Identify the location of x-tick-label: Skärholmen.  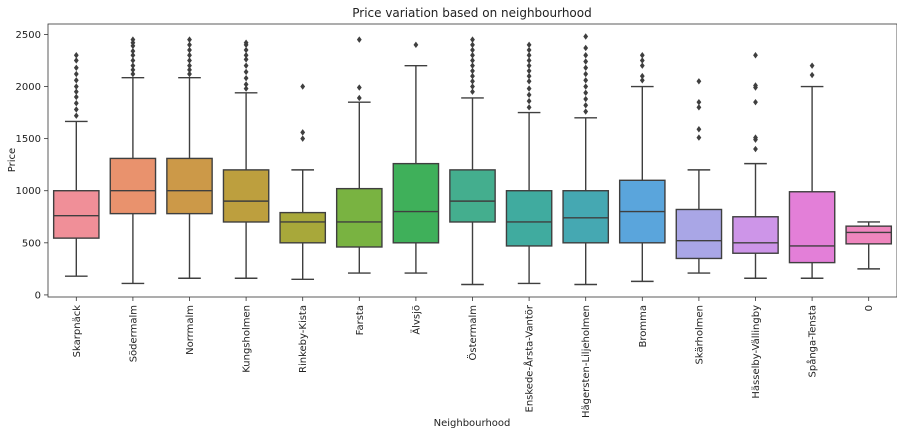
(699, 335).